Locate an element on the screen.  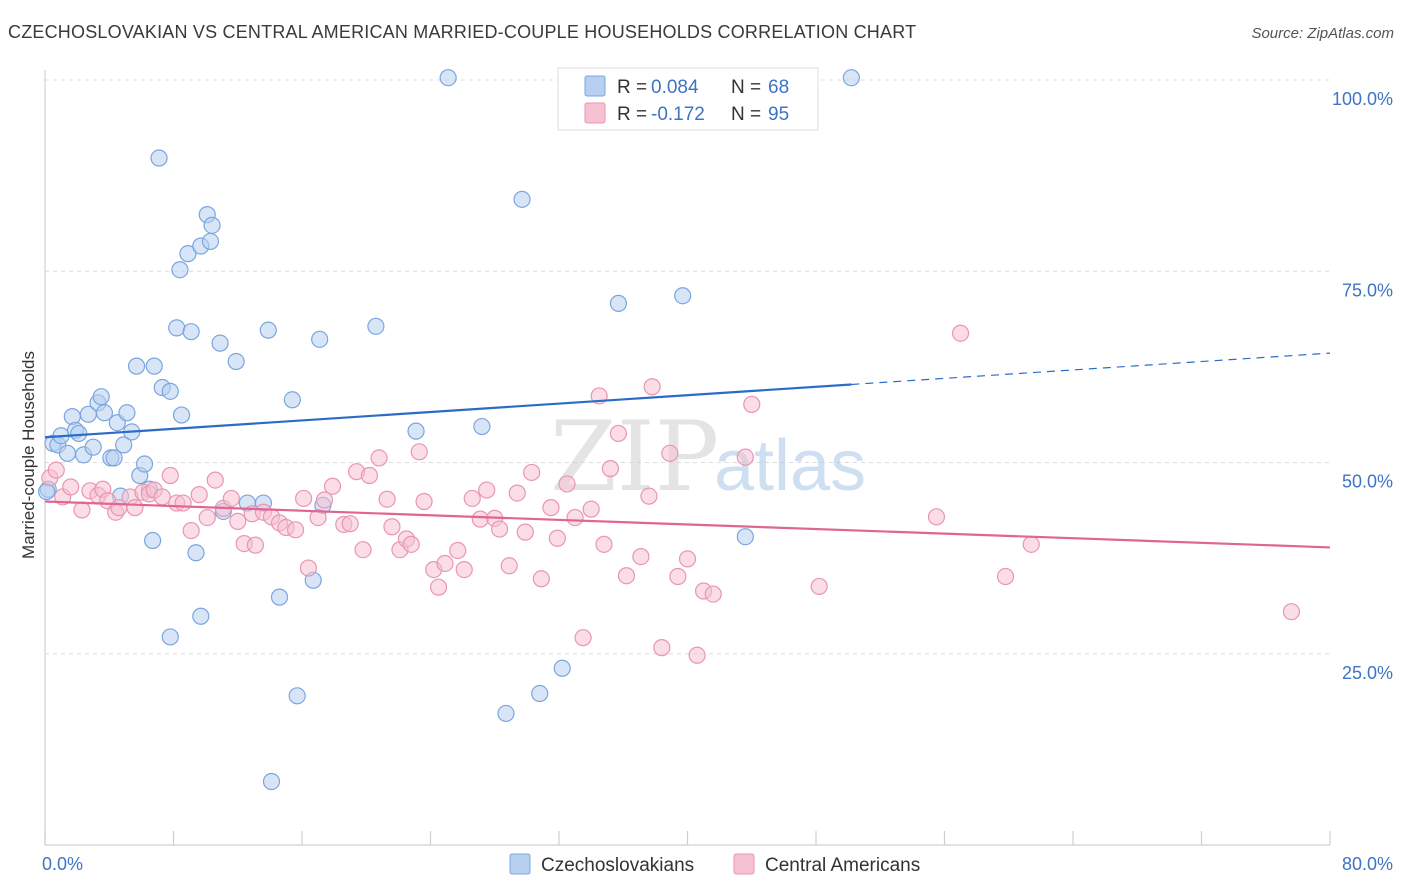
y-tick-label: 100.0% is located at coordinates (1362, 99).